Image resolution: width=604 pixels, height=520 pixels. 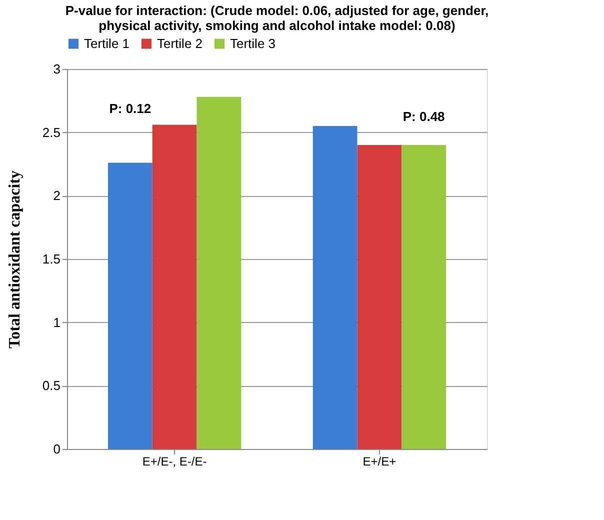 What do you see at coordinates (51, 386) in the screenshot?
I see `y-tick-label: 0.5` at bounding box center [51, 386].